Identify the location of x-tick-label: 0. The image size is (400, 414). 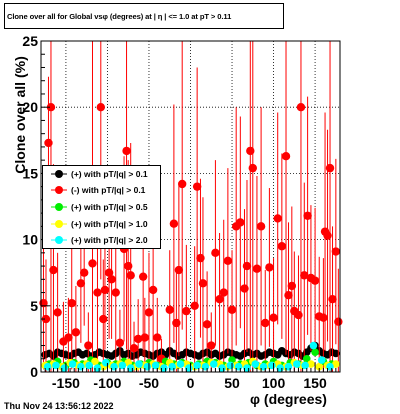
(191, 383).